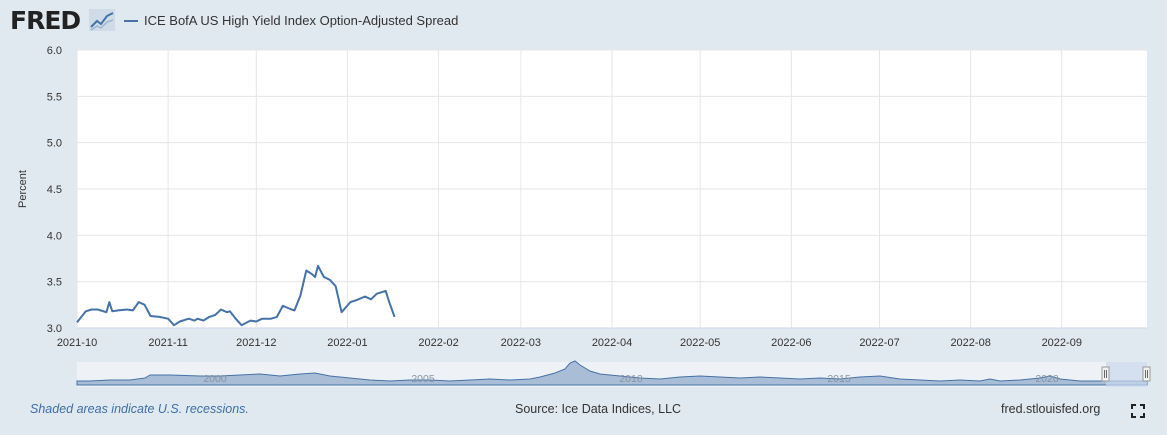 This screenshot has height=435, width=1167. Describe the element at coordinates (423, 379) in the screenshot. I see `navigator-tick-label: 2005` at that location.